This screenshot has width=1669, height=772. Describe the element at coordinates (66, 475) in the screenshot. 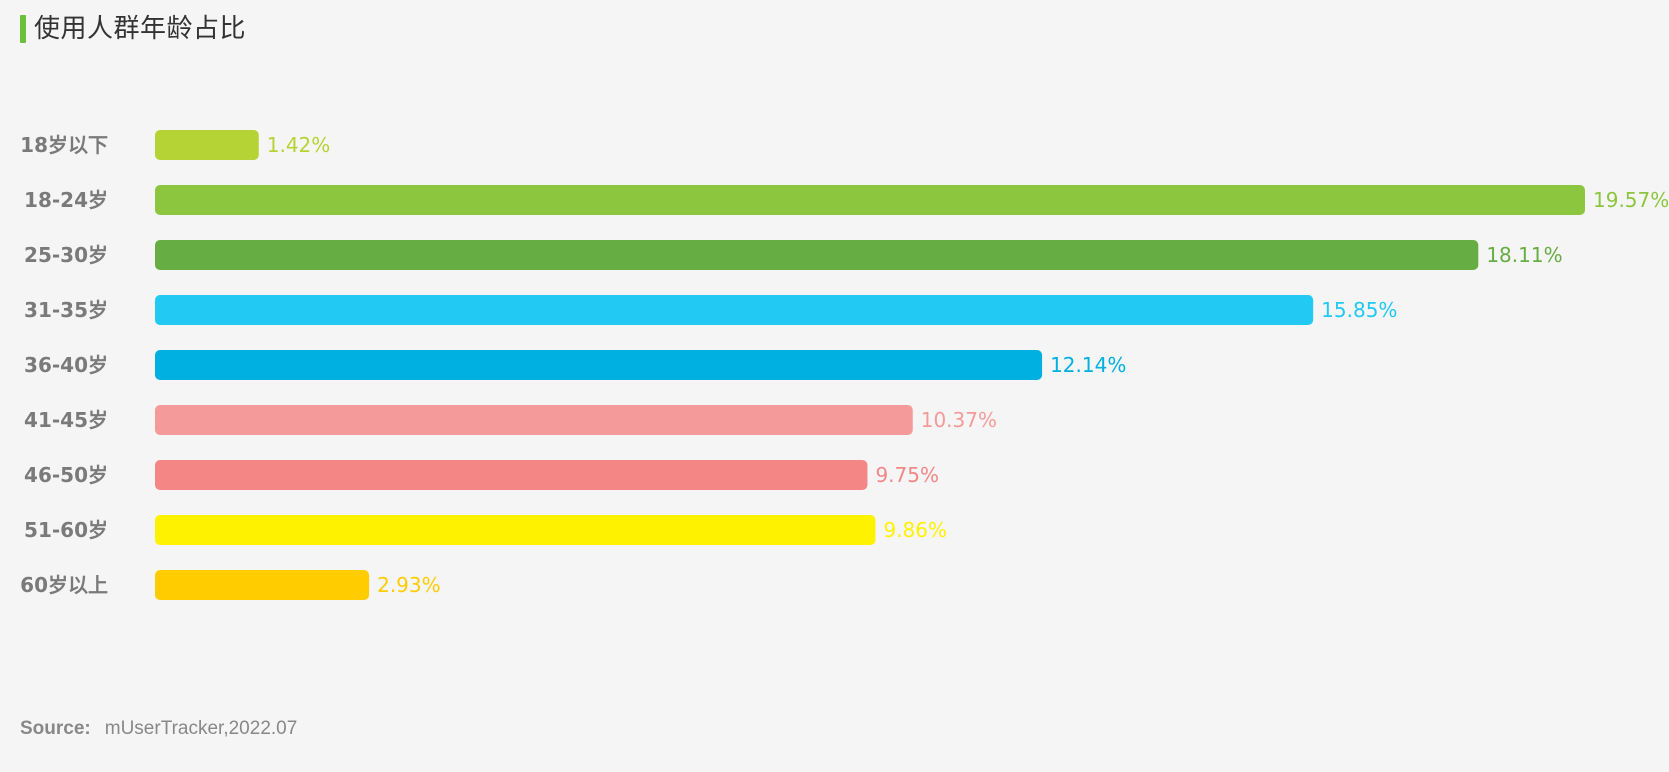

I see `category-label: 46-50岁` at that location.